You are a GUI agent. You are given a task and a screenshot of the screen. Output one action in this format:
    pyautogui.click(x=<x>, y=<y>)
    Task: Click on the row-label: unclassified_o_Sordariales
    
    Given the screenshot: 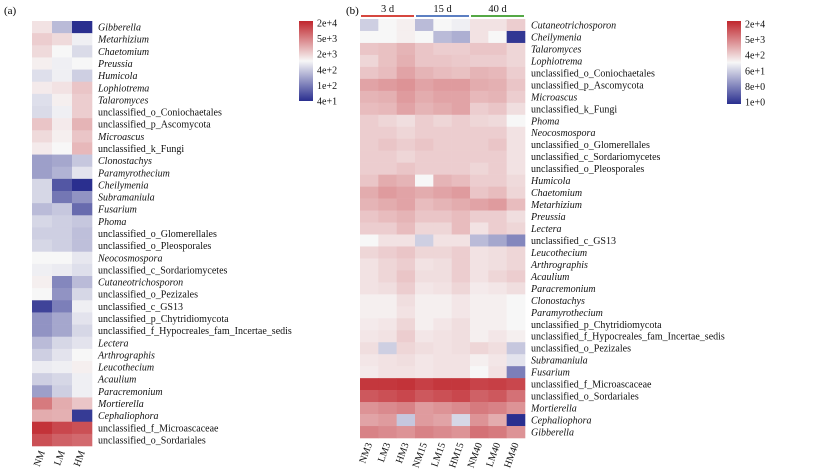 What is the action you would take?
    pyautogui.click(x=152, y=440)
    